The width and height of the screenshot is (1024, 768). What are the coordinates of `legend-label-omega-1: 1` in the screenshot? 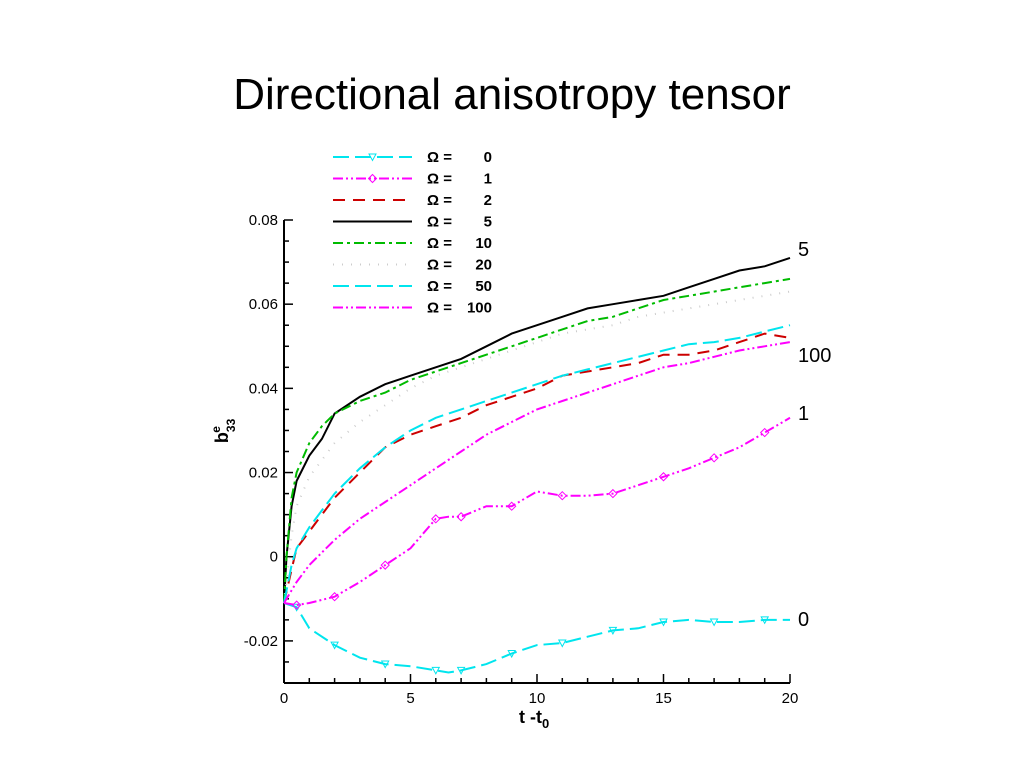 It's located at (488, 179).